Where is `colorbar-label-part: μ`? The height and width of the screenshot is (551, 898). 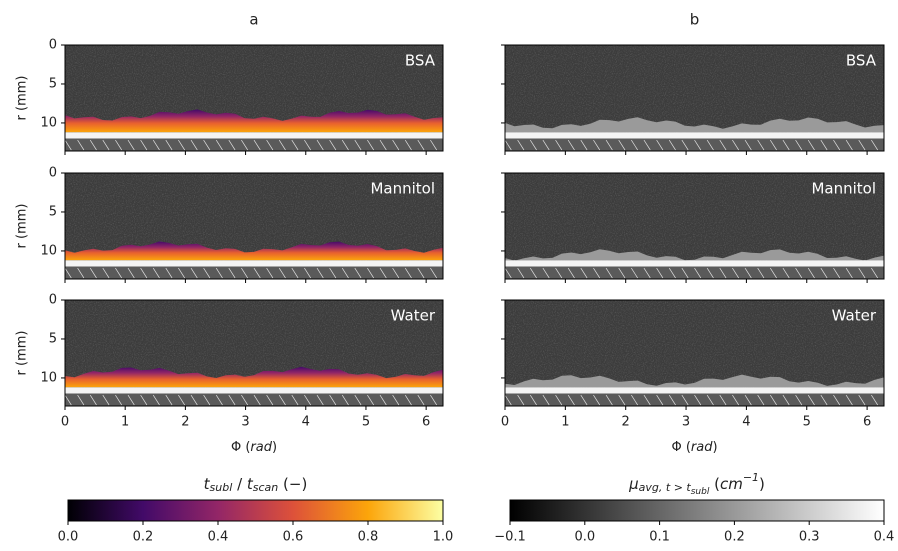
colorbar-label-part: μ is located at coordinates (633, 484).